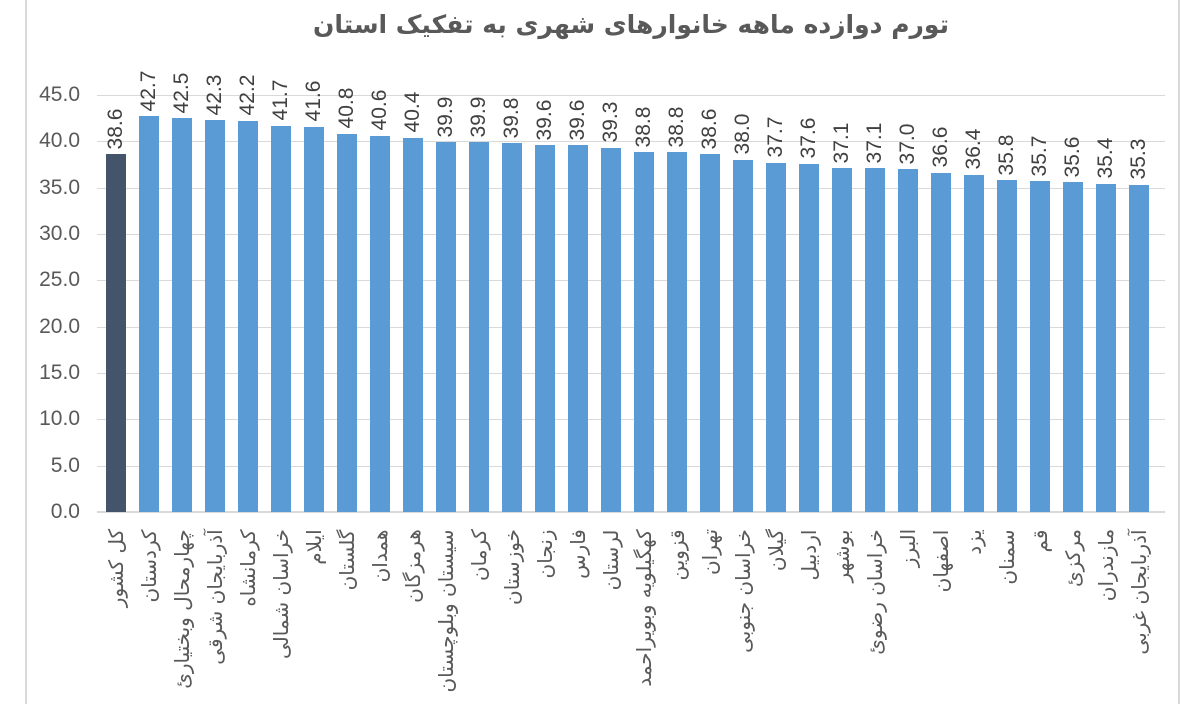  What do you see at coordinates (59, 94) in the screenshot?
I see `y-tick-label: 45.0` at bounding box center [59, 94].